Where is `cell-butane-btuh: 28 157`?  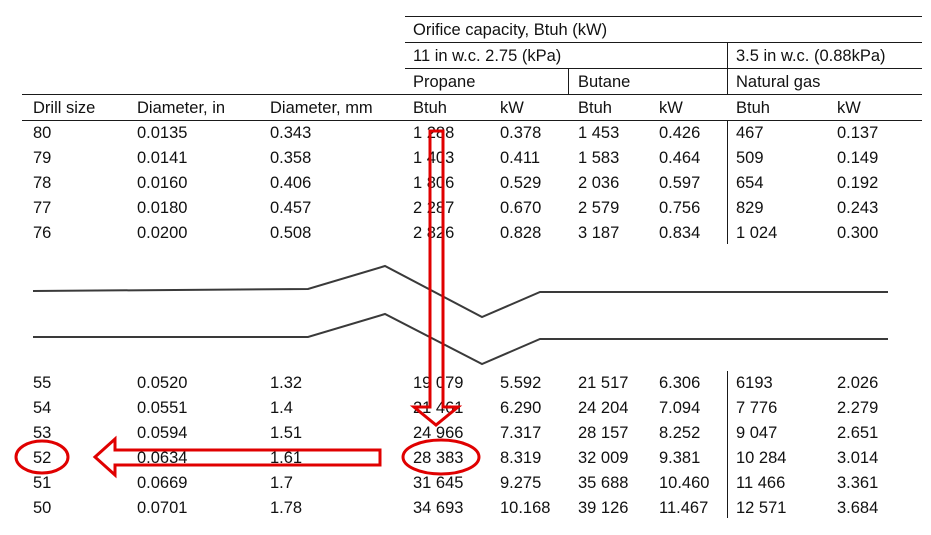 cell-butane-btuh: 28 157 is located at coordinates (603, 433).